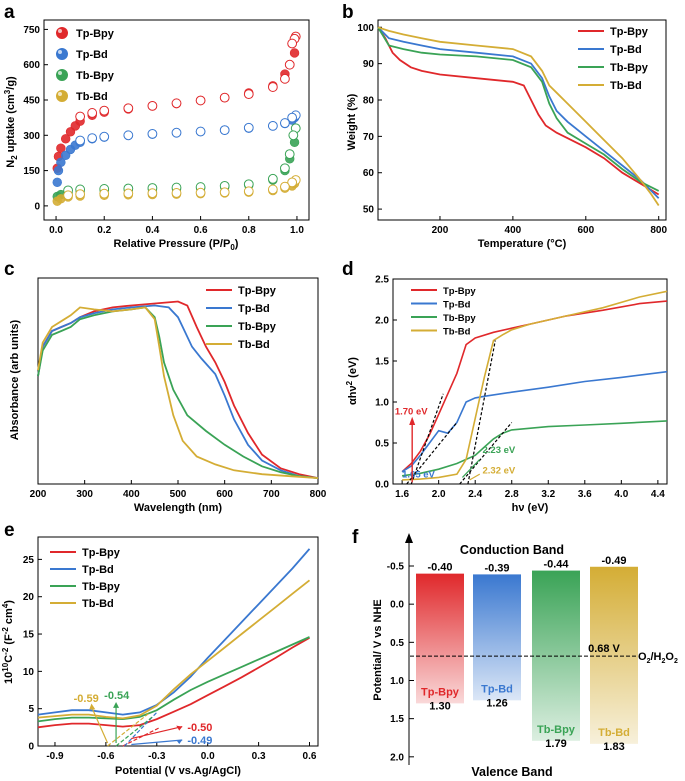 The image size is (685, 781). I want to click on ylabel-a: N2 uptake (cm3/g), so click(11, 122).